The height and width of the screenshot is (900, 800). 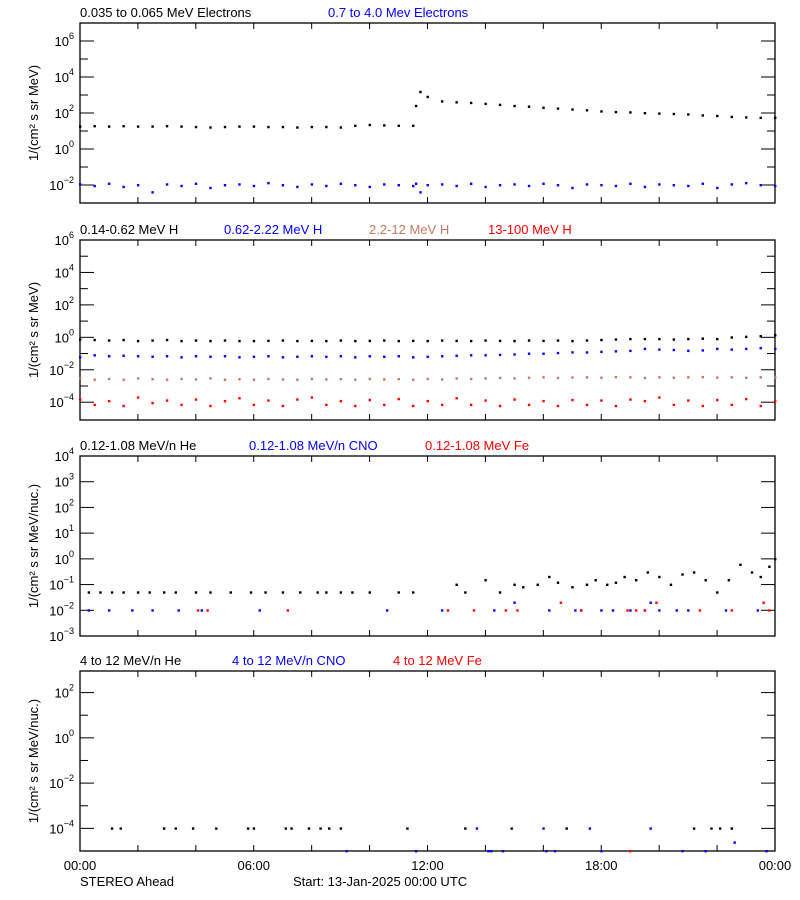 I want to click on legend-entry: 0.14-0.62 MeV H, so click(x=129, y=229).